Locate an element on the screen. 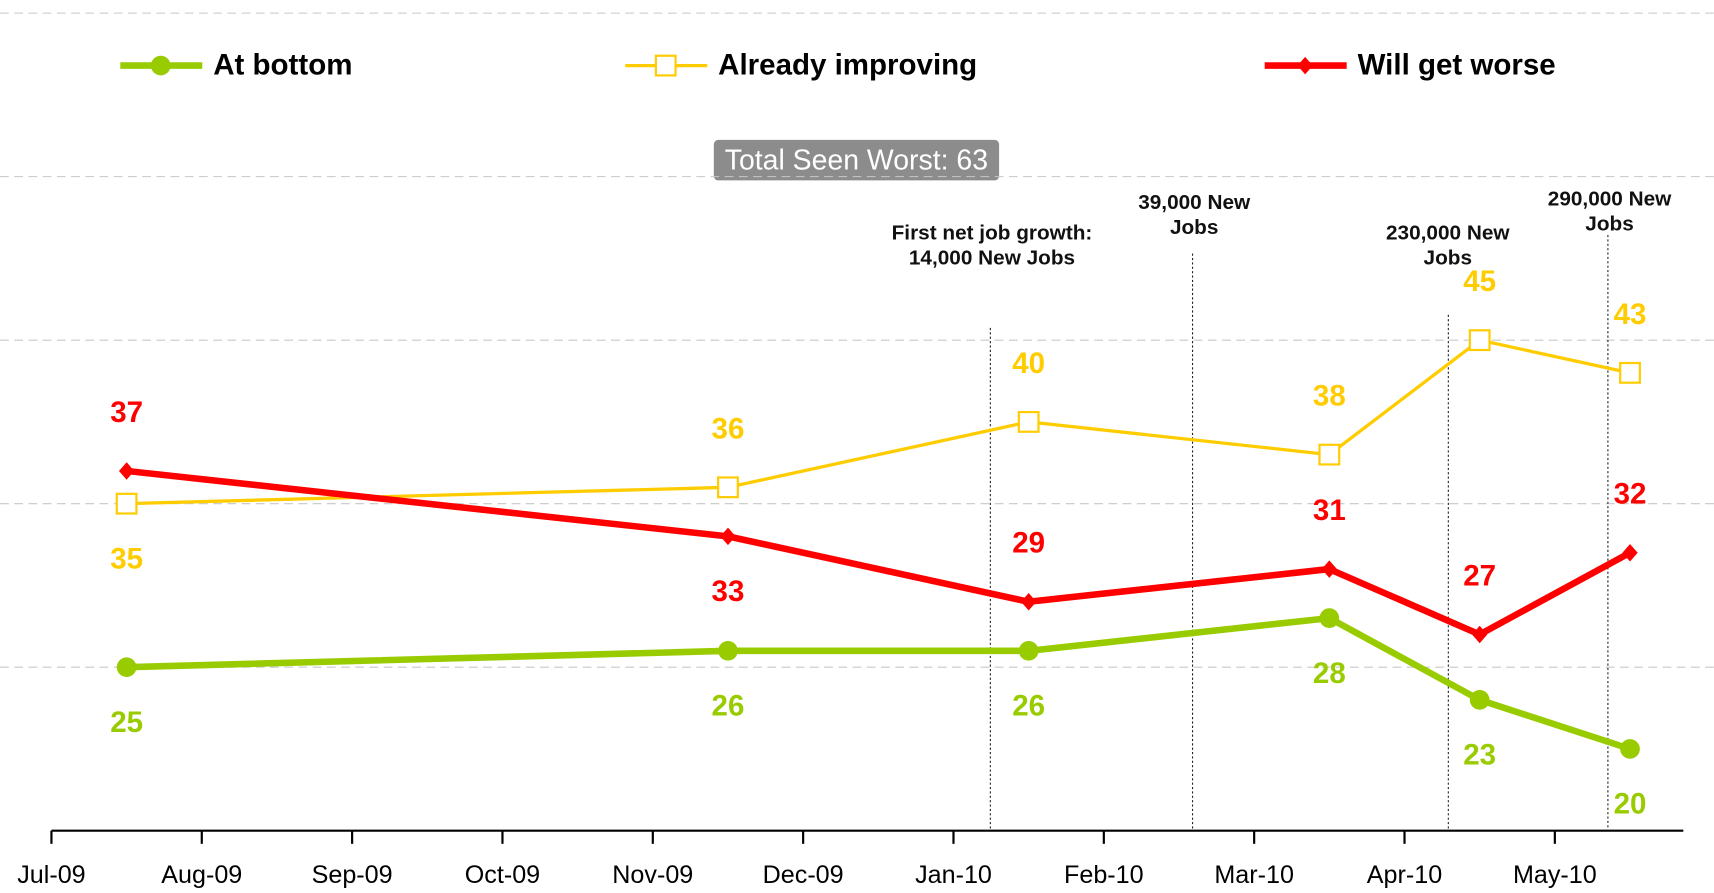 The image size is (1714, 893). x-tick-label: Nov-09 is located at coordinates (652, 875).